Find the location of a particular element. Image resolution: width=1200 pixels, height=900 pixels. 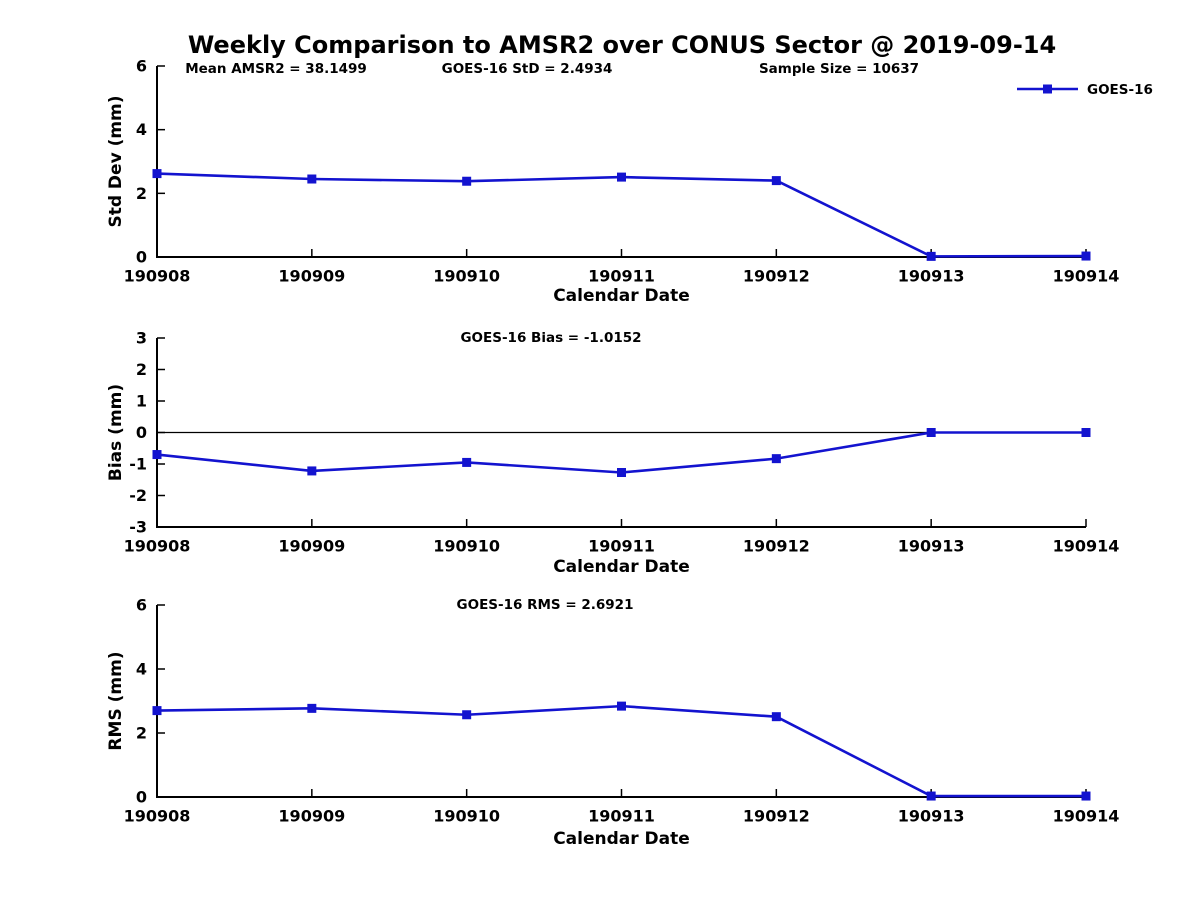

y-tick-label: 3 is located at coordinates (141, 338).